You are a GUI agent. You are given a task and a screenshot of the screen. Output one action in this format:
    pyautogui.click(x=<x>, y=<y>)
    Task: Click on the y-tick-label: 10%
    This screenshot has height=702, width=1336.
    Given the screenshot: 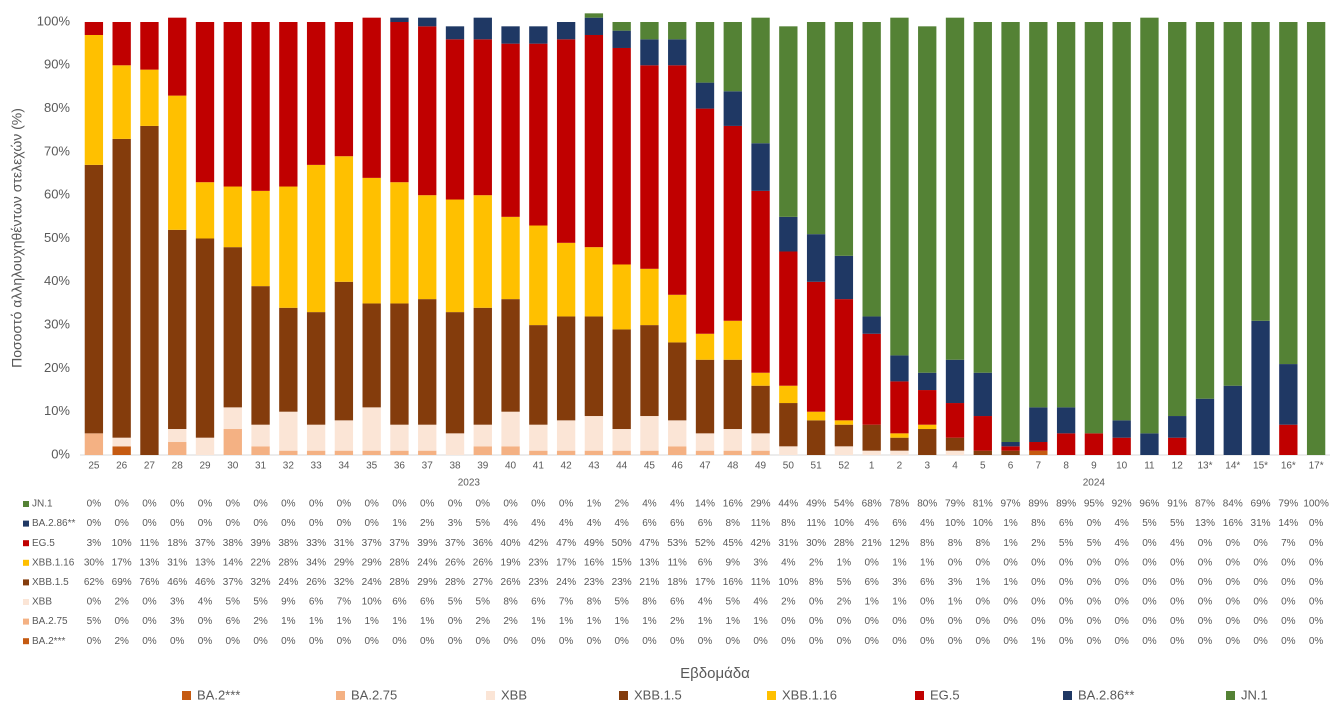 What is the action you would take?
    pyautogui.click(x=57, y=410)
    